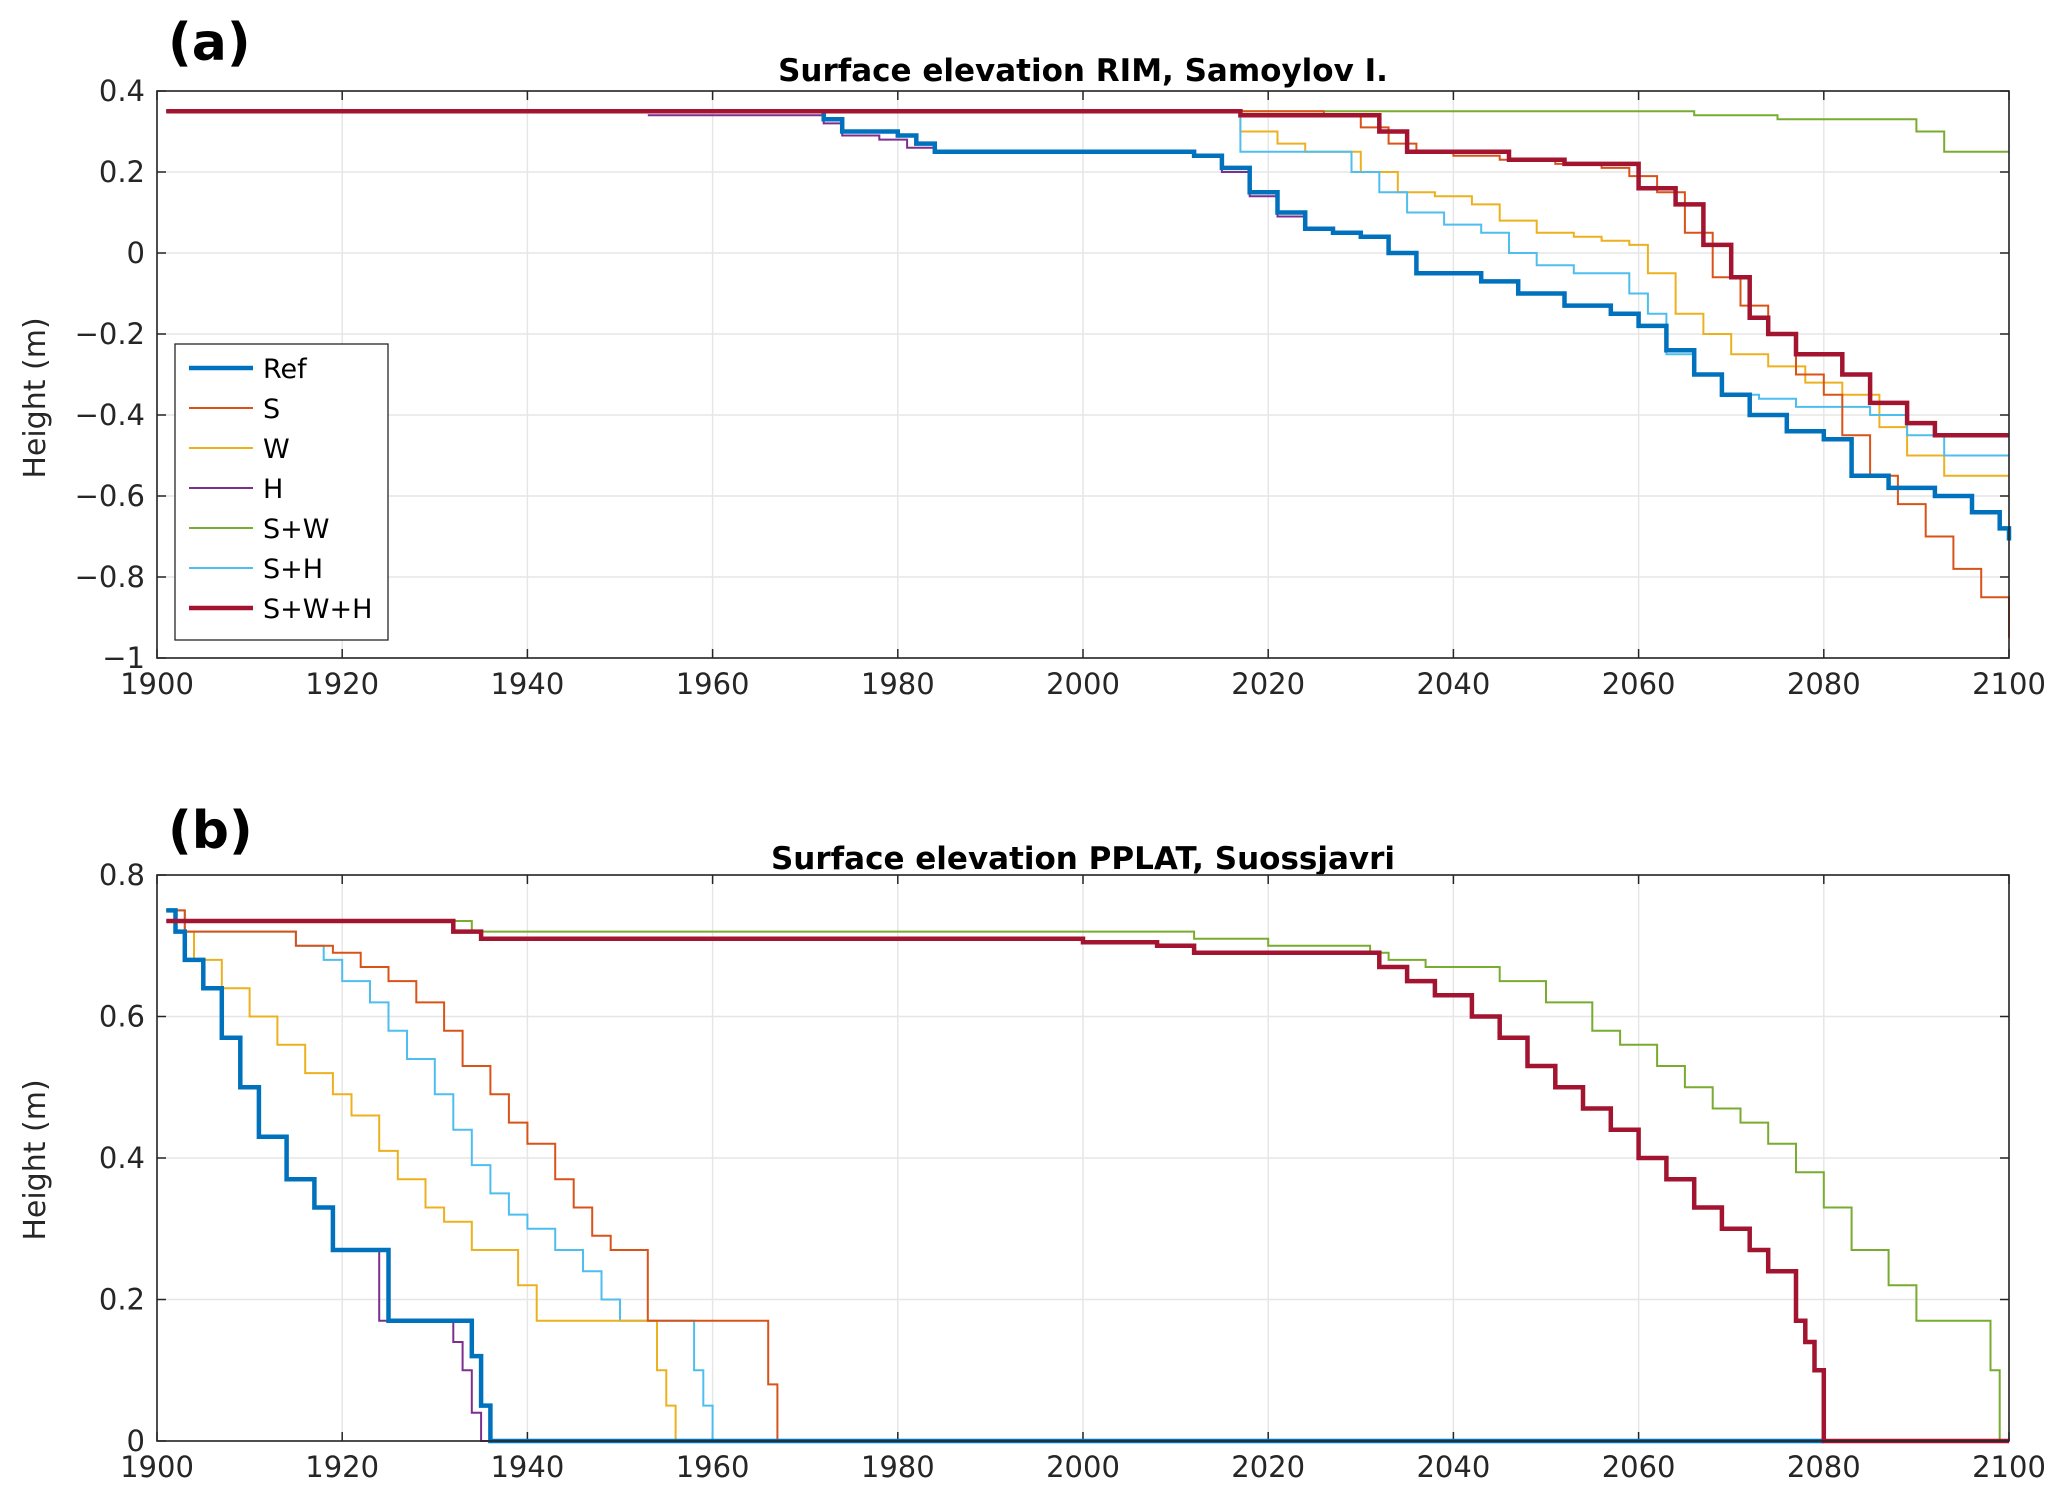 This screenshot has width=2067, height=1500. I want to click on panel-b-xtick-label: 2040, so click(1453, 1467).